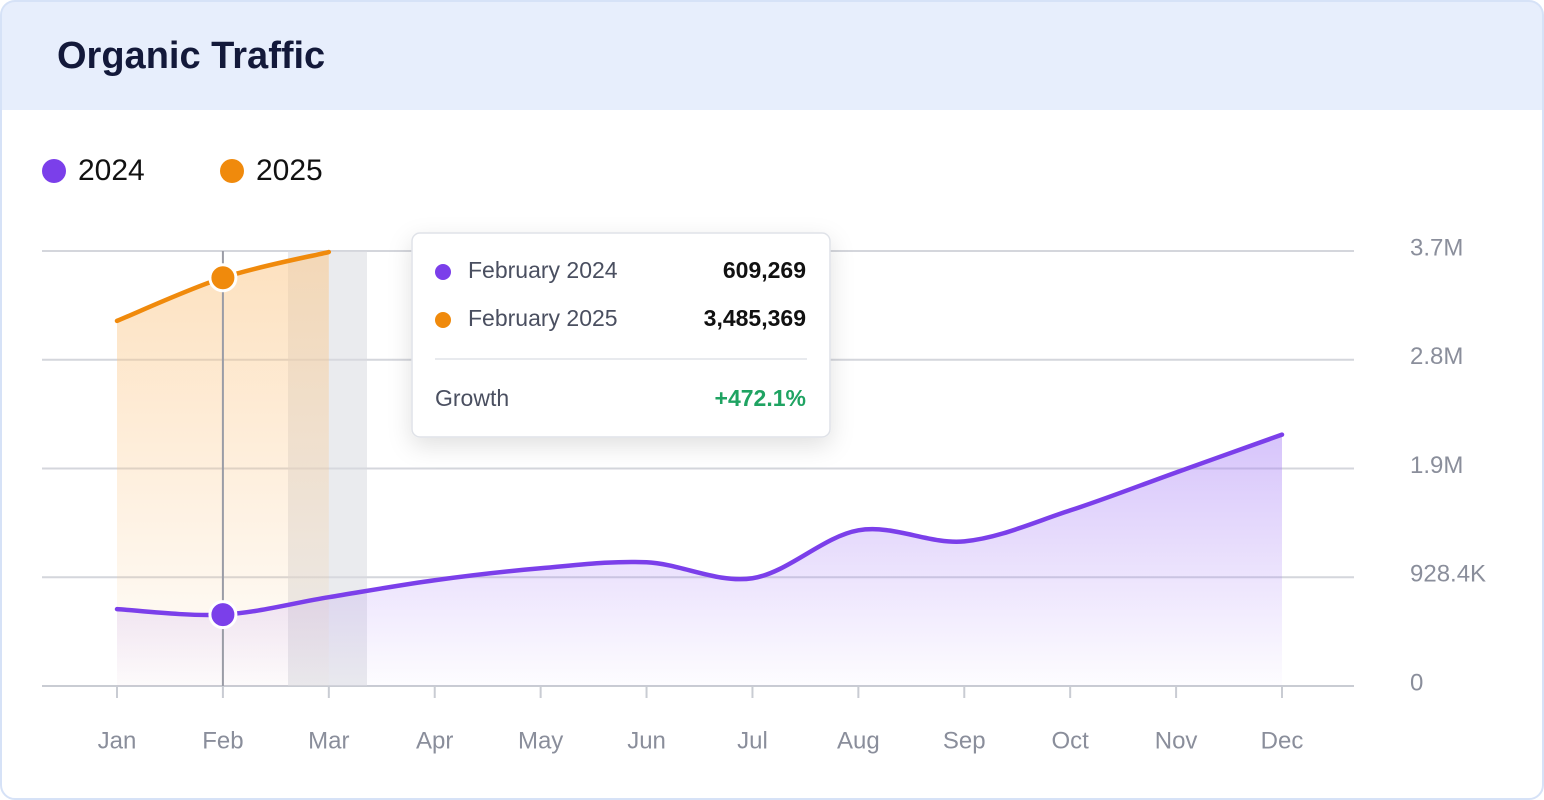  I want to click on legend-label: 2025, so click(289, 170).